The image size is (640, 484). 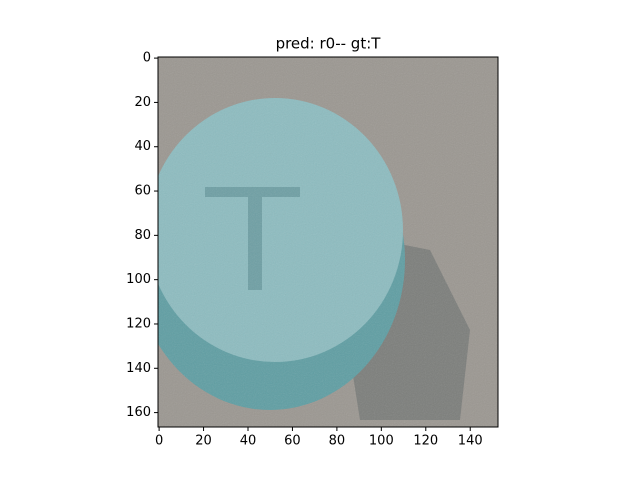 What do you see at coordinates (142, 102) in the screenshot?
I see `y-tick-label: 20` at bounding box center [142, 102].